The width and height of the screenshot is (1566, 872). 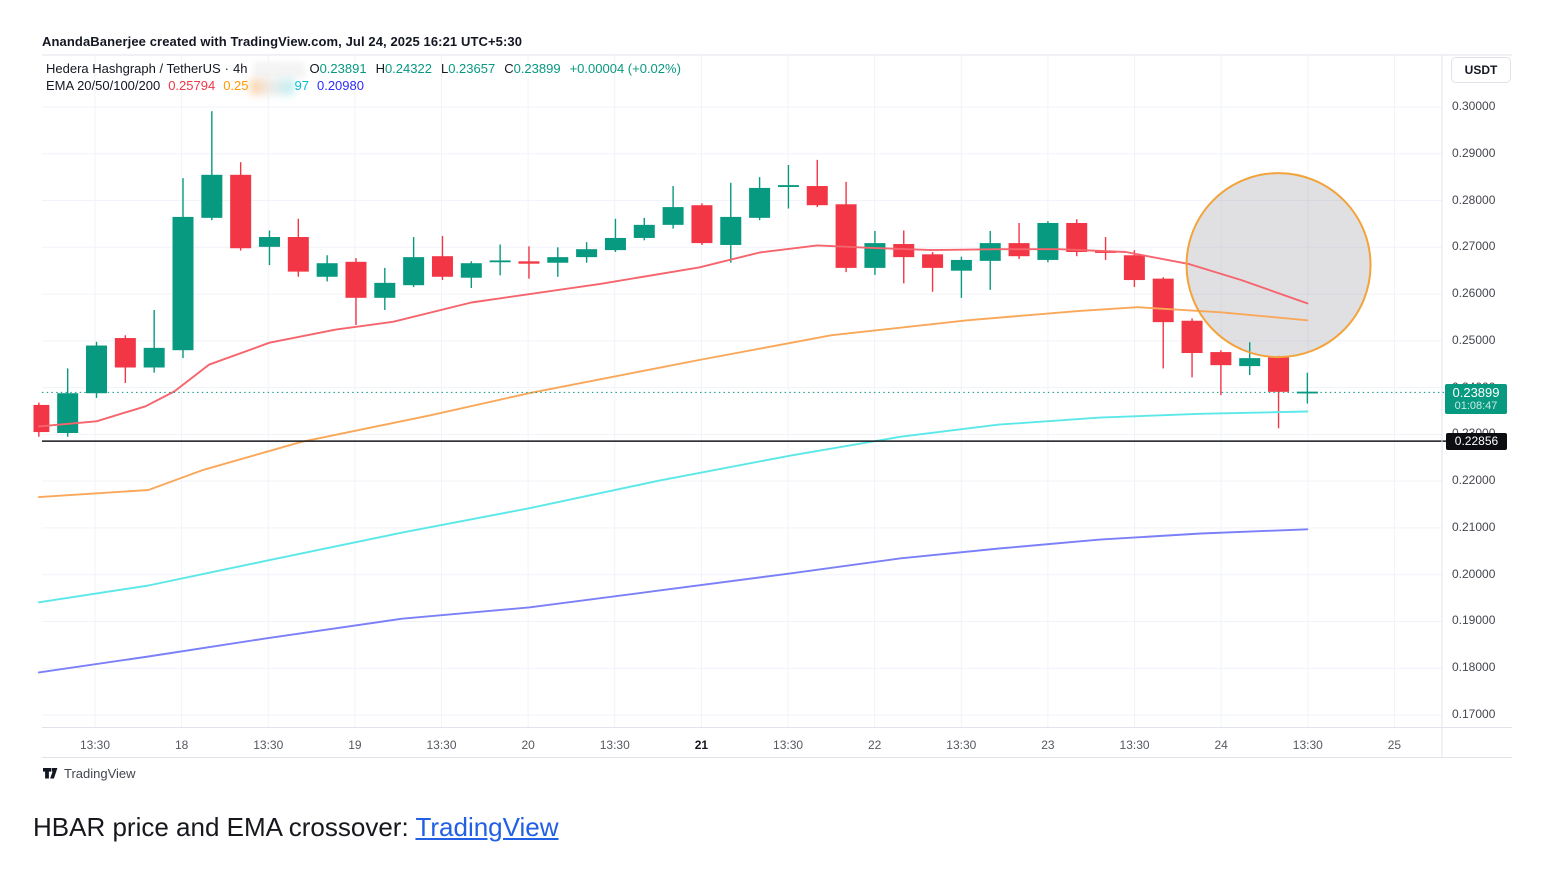 What do you see at coordinates (403, 68) in the screenshot?
I see `ohlc-high: H0.24322` at bounding box center [403, 68].